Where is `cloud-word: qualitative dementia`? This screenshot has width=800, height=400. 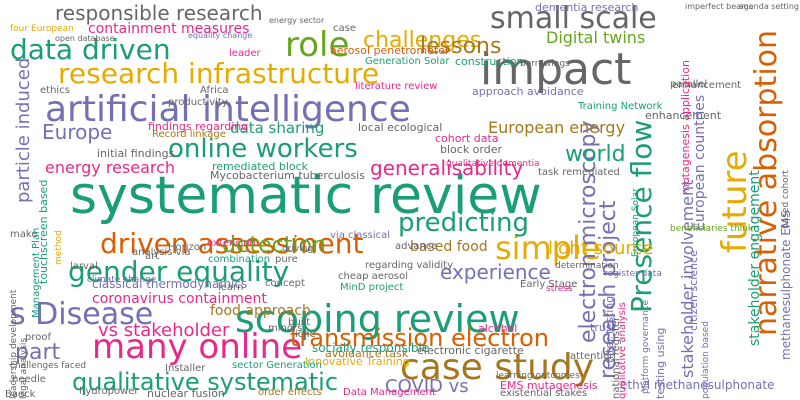
cloud-word: qualitative dementia is located at coordinates (493, 164).